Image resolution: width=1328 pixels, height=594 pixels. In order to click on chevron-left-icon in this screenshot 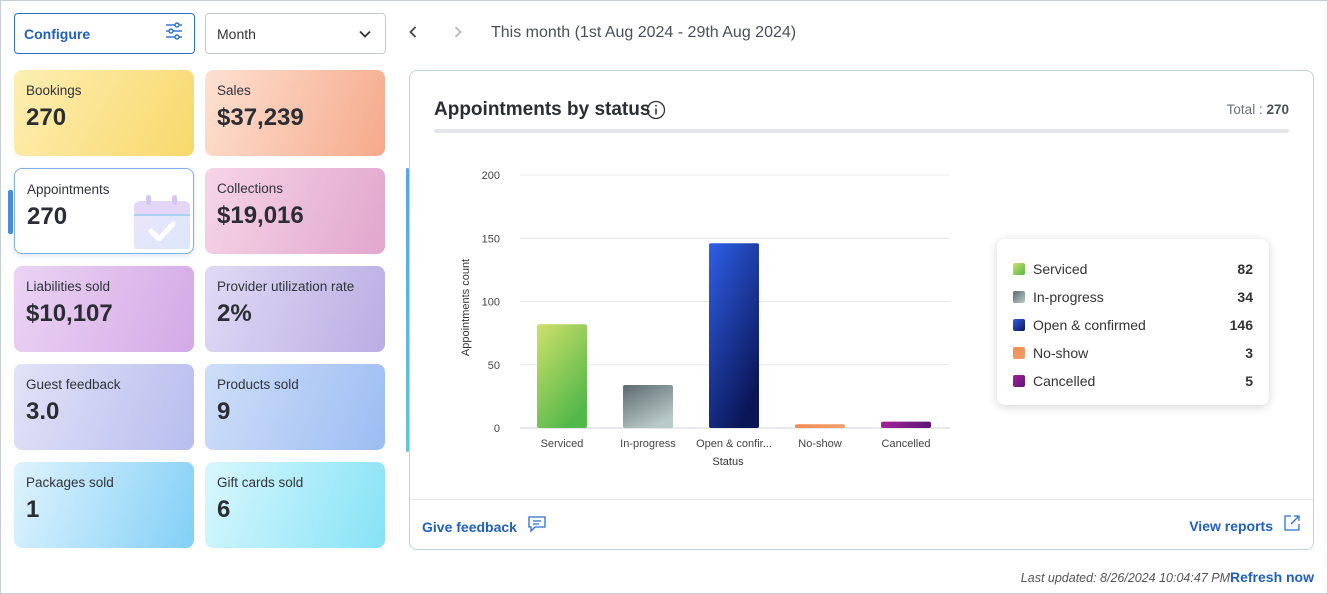, I will do `click(413, 34)`.